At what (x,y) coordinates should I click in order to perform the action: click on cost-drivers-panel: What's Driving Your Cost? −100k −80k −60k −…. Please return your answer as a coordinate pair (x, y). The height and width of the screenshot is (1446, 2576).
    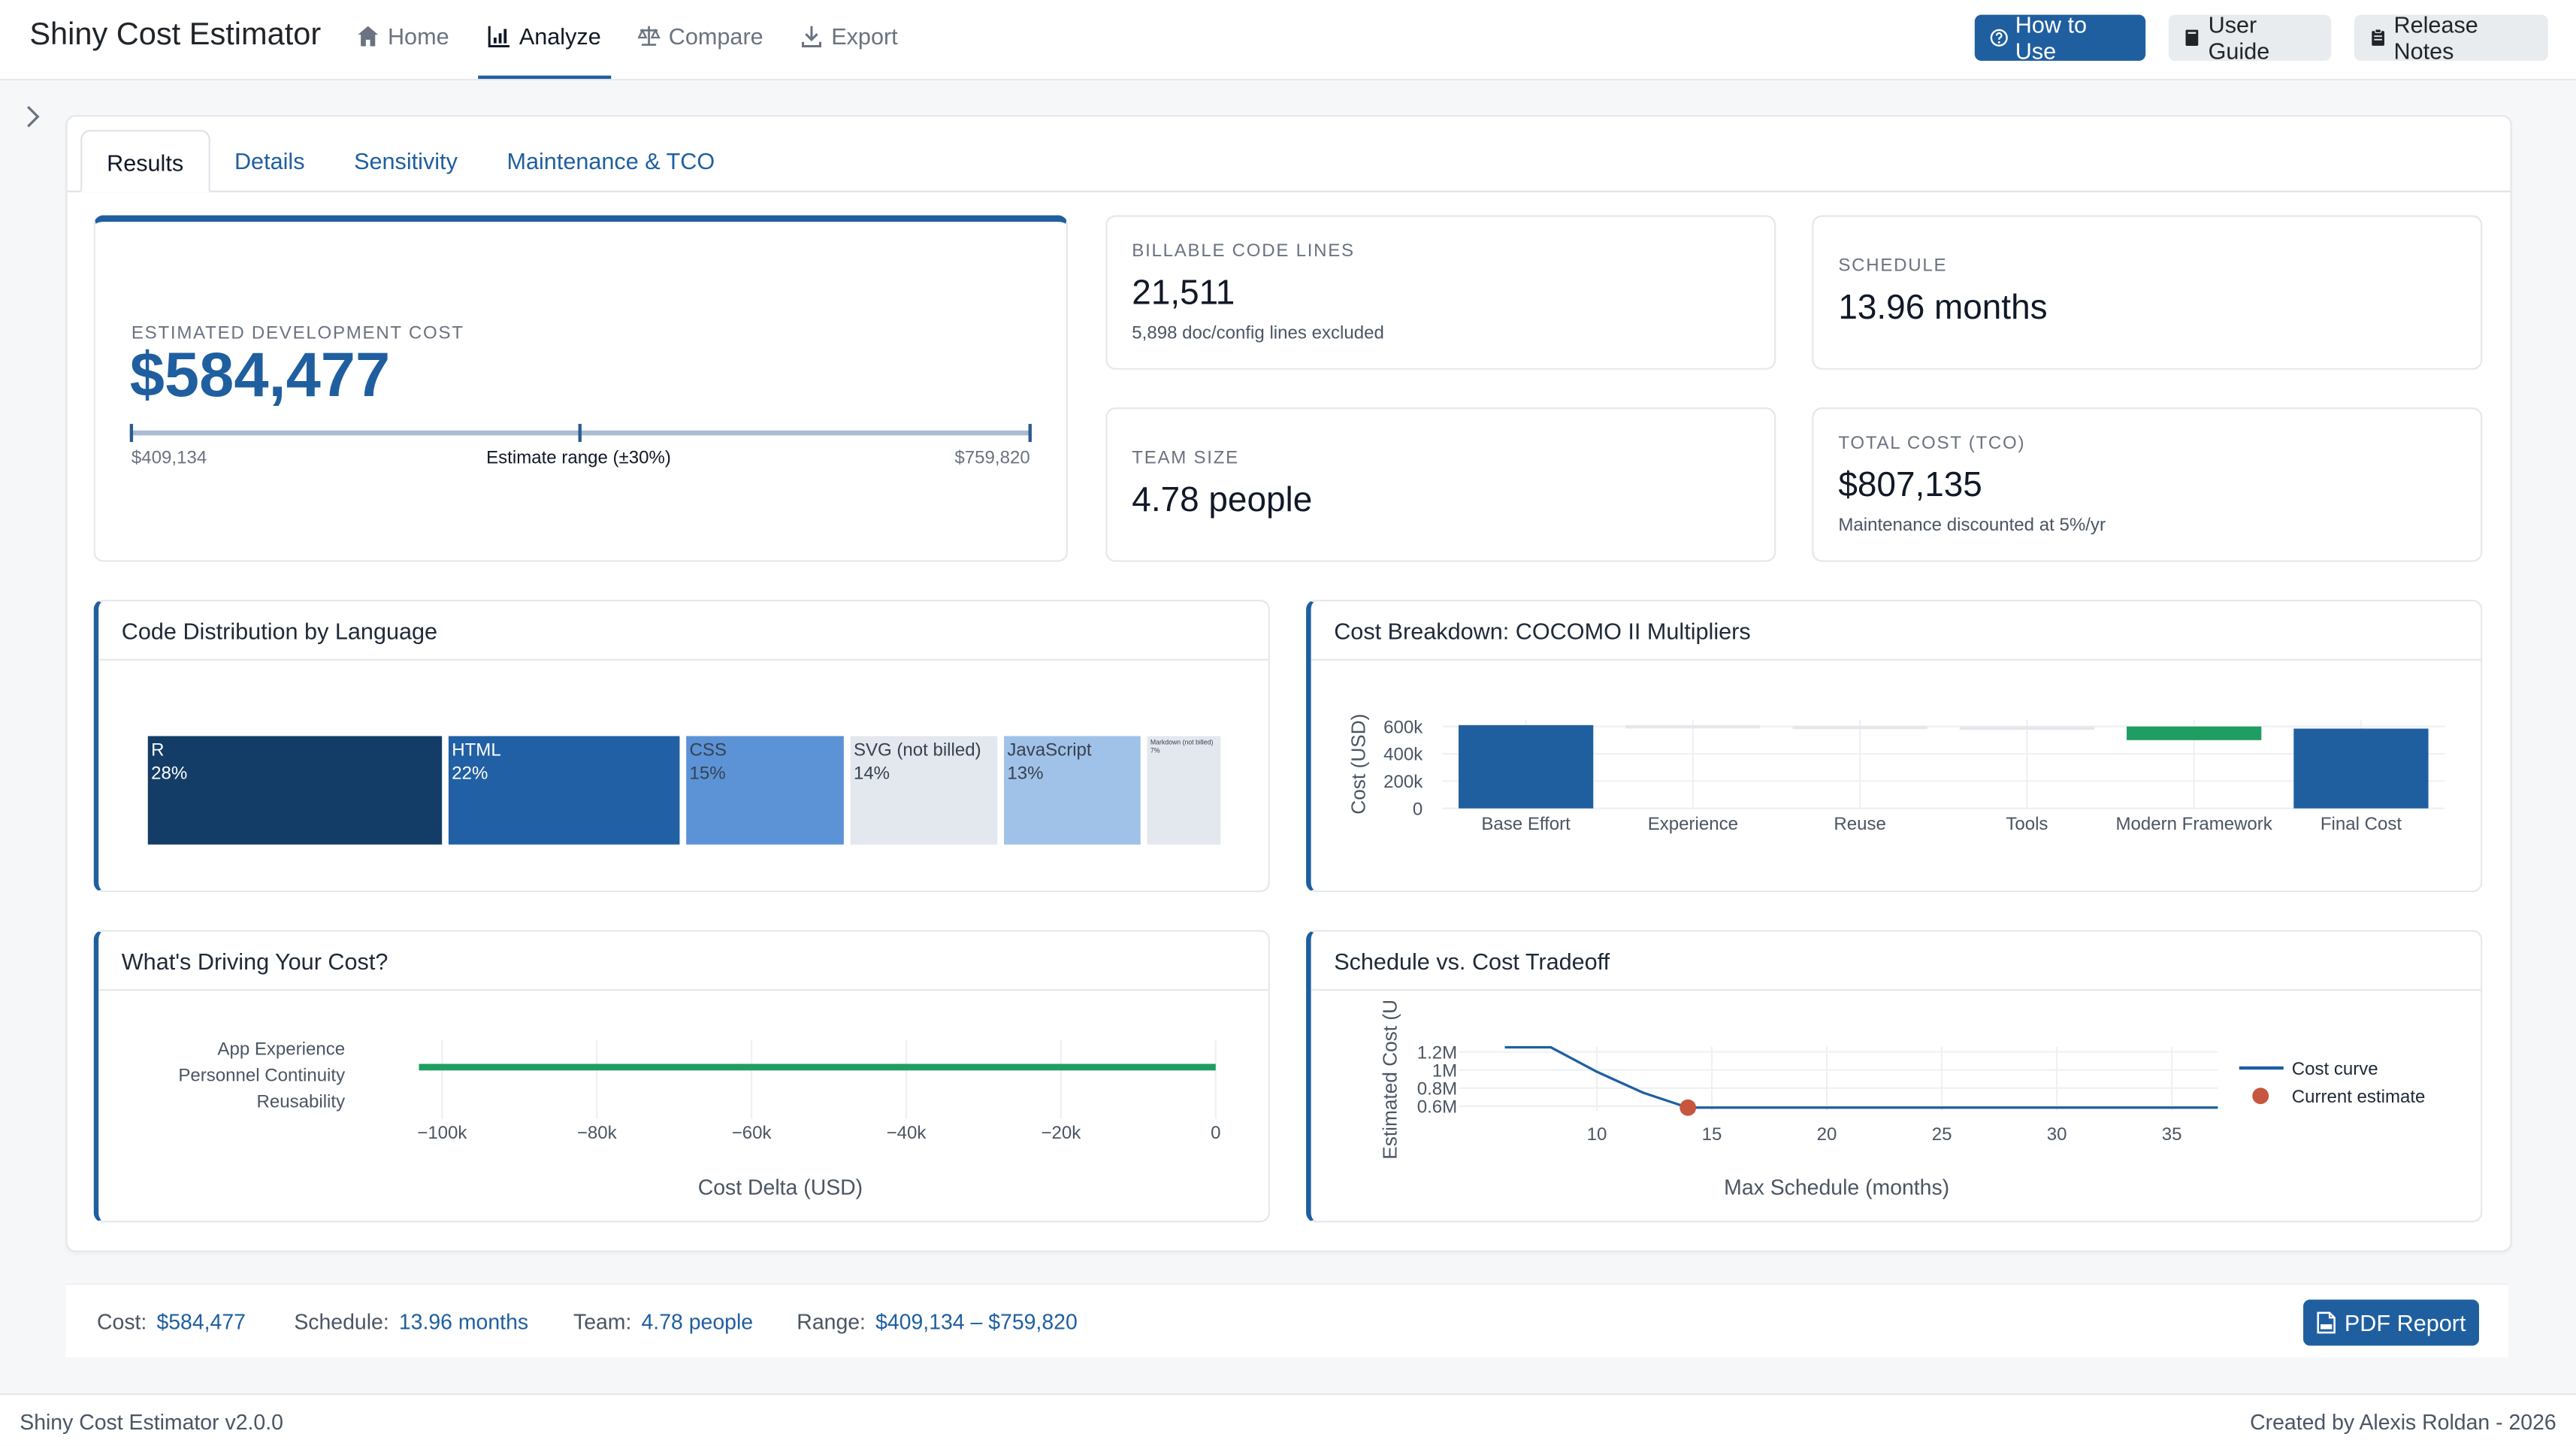
    Looking at the image, I should click on (682, 1076).